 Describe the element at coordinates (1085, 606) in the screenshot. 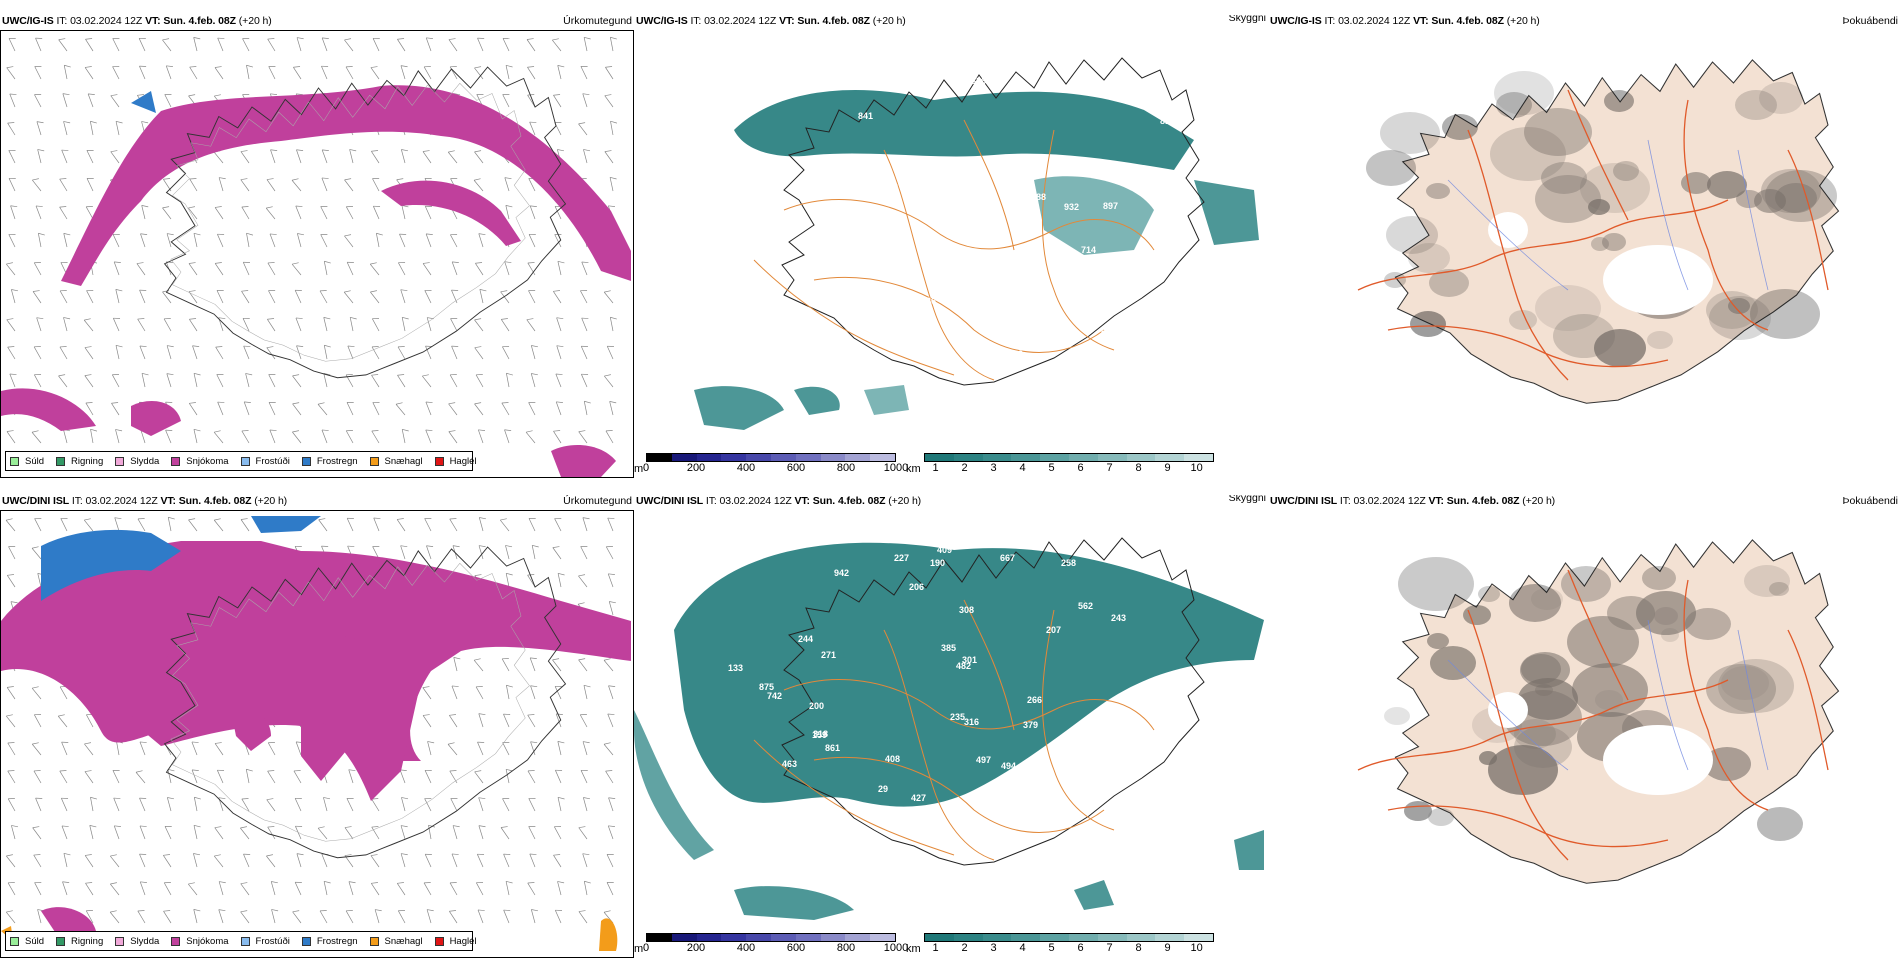

I see `ceiling-label: 562` at that location.